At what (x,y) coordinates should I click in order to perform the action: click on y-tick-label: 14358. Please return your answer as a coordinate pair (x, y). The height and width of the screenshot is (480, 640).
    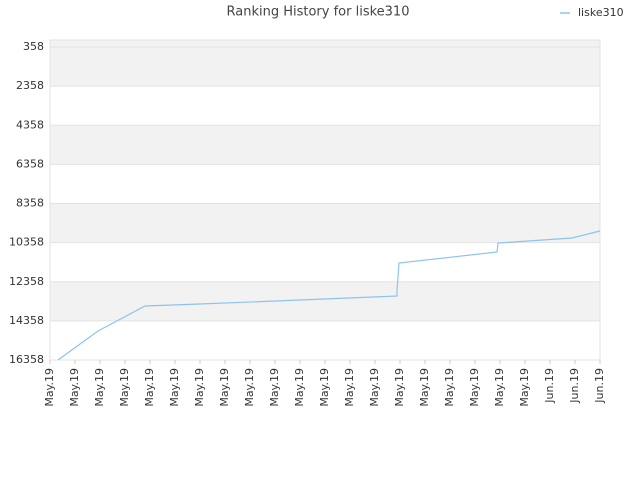
    Looking at the image, I should click on (26, 320).